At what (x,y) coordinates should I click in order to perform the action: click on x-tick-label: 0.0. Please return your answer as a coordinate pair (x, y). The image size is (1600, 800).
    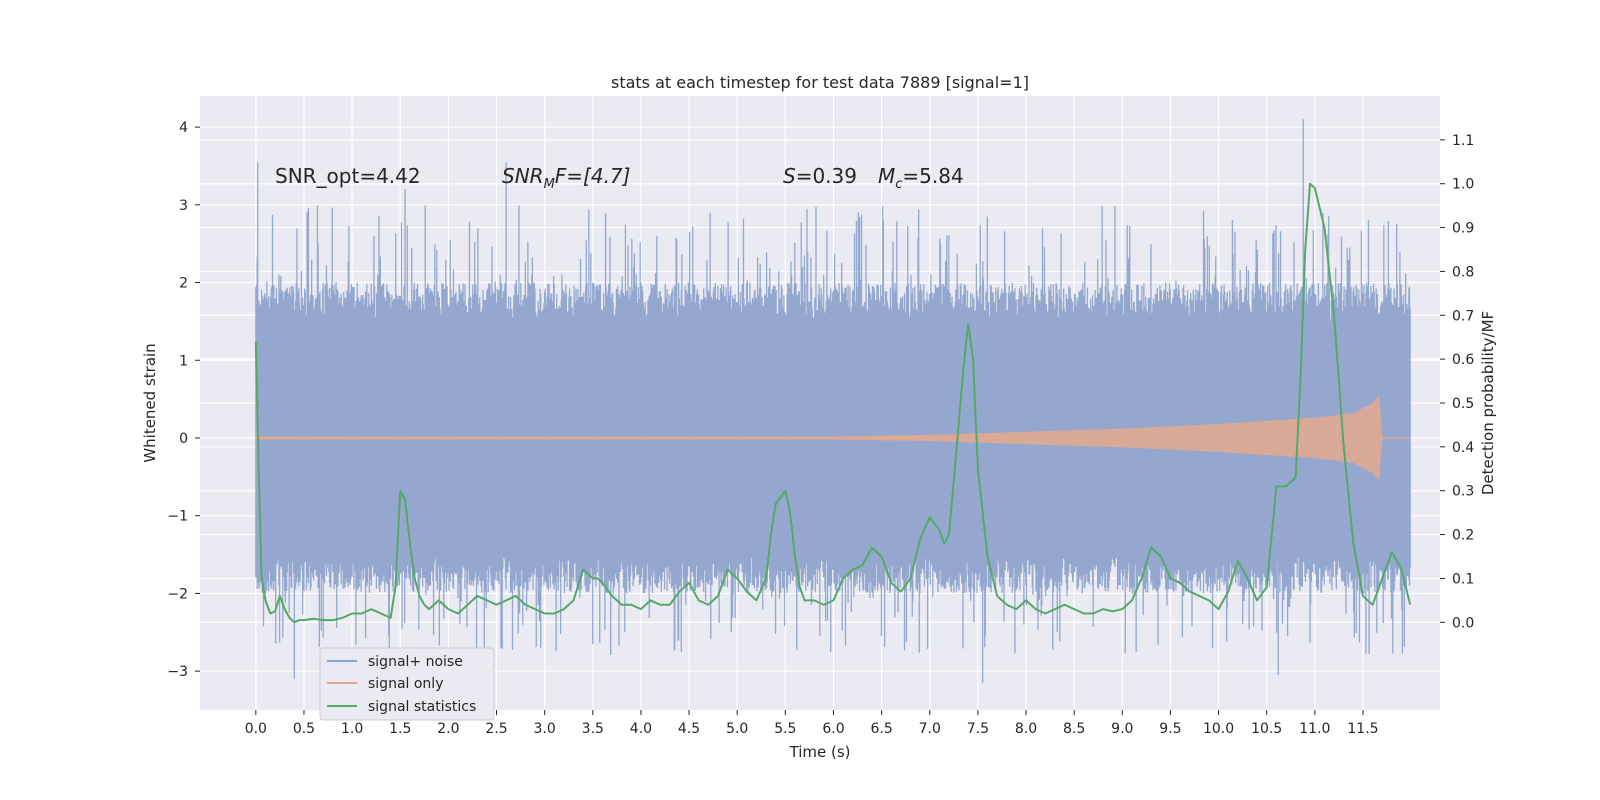
    Looking at the image, I should click on (256, 729).